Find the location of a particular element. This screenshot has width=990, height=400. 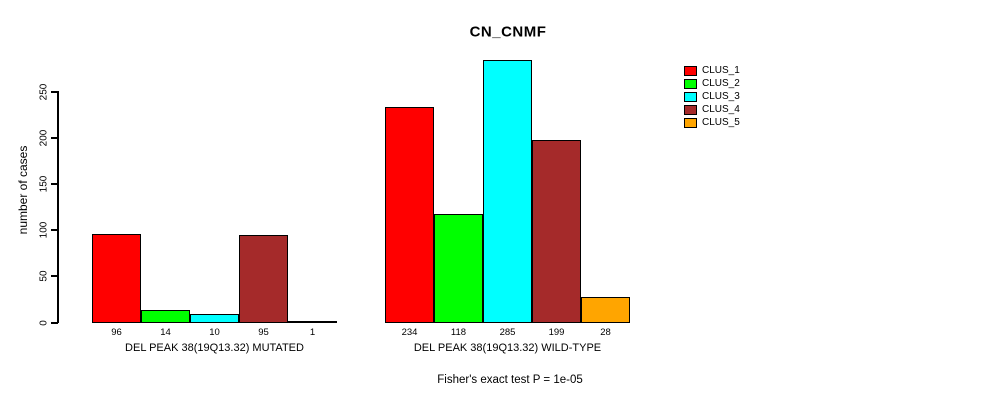

bar-clus_3-group1 is located at coordinates (214, 318).